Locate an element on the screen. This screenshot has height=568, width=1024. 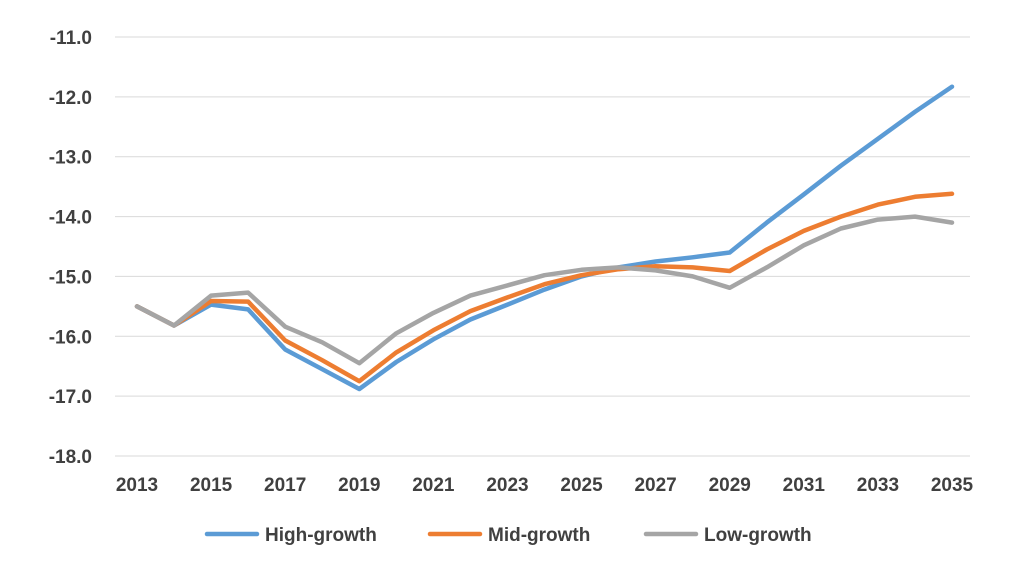
x-tick-label: 2019 is located at coordinates (359, 485).